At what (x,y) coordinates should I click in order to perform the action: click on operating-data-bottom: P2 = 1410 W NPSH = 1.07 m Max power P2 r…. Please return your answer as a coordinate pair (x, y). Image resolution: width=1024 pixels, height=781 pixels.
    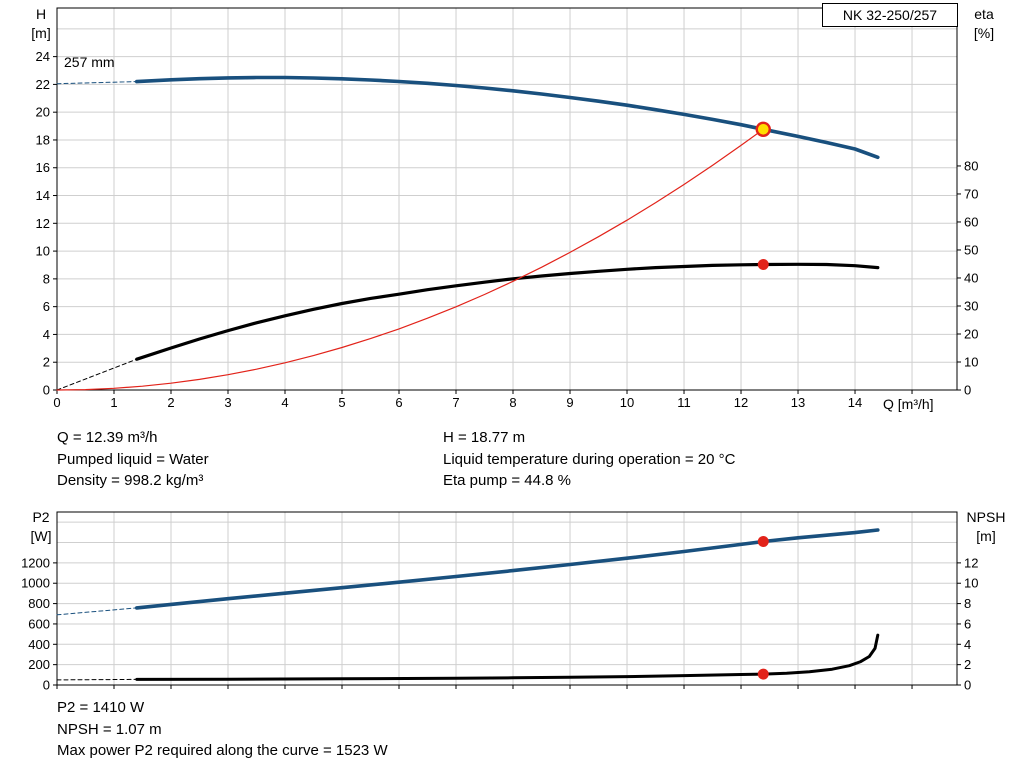
    Looking at the image, I should click on (222, 729).